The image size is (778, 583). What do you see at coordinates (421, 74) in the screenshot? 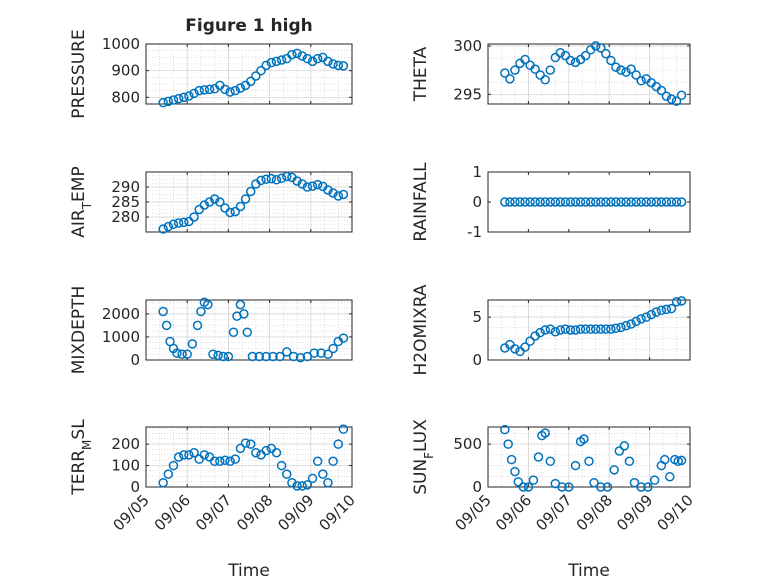
I see `y-axis-label: THETA` at bounding box center [421, 74].